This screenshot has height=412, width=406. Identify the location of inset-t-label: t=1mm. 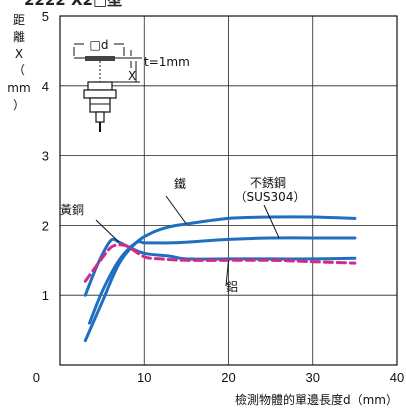
(167, 62).